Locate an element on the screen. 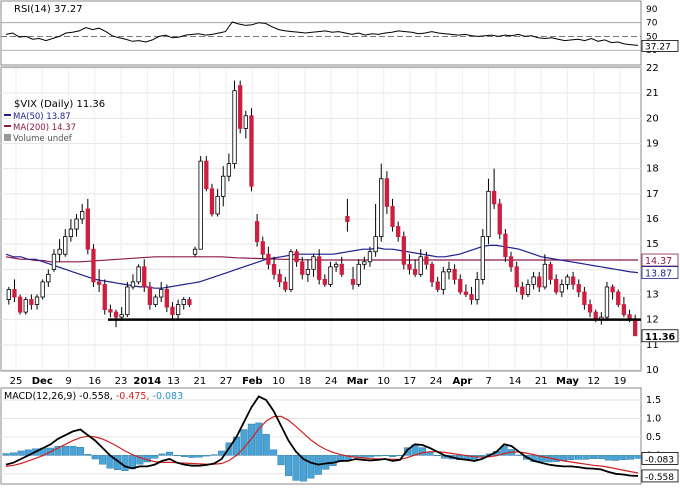 The image size is (680, 490). rsi-last-value-box is located at coordinates (660, 46).